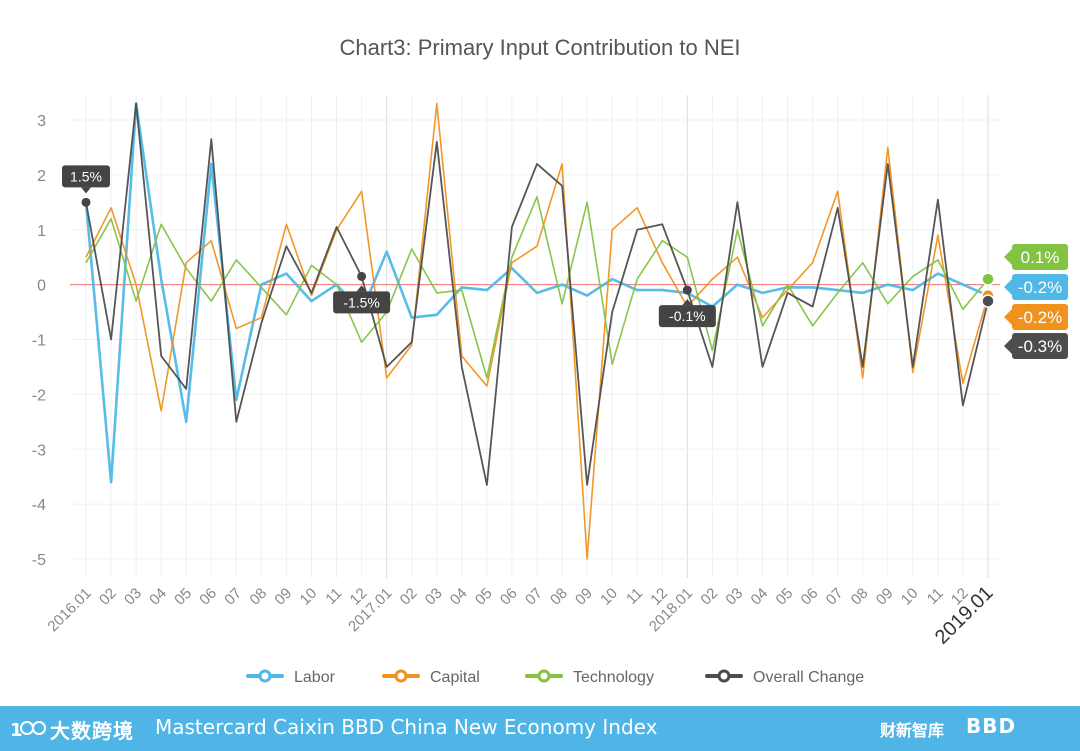  What do you see at coordinates (455, 677) in the screenshot?
I see `legend-label: Capital` at bounding box center [455, 677].